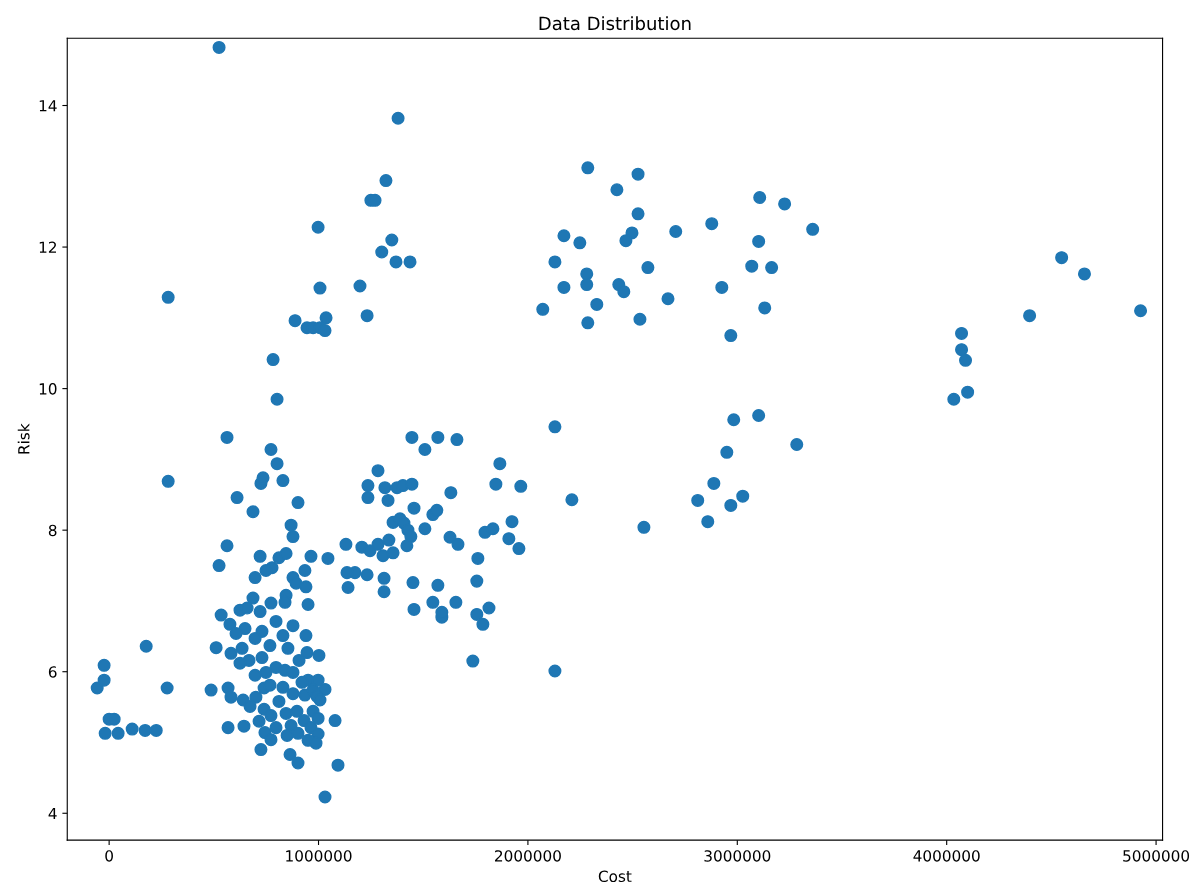 The height and width of the screenshot is (890, 1201). Describe the element at coordinates (52, 530) in the screenshot. I see `y-tick-label: 8` at that location.